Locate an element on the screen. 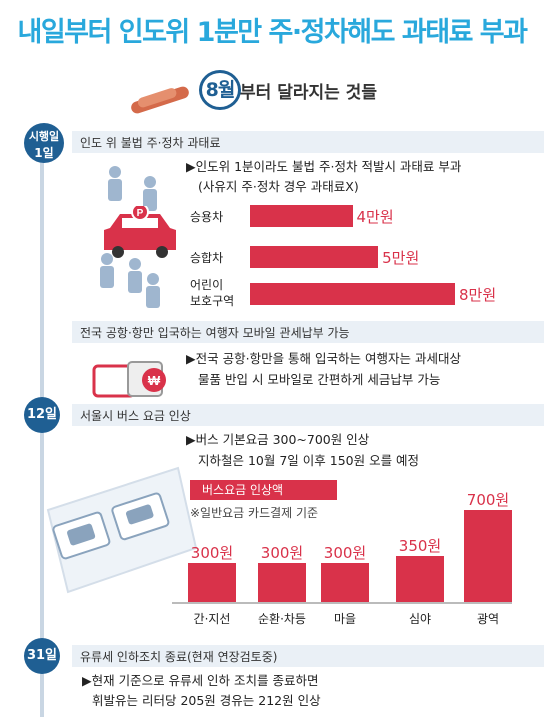  bus-fare-category-label: 광역 is located at coordinates (488, 619).